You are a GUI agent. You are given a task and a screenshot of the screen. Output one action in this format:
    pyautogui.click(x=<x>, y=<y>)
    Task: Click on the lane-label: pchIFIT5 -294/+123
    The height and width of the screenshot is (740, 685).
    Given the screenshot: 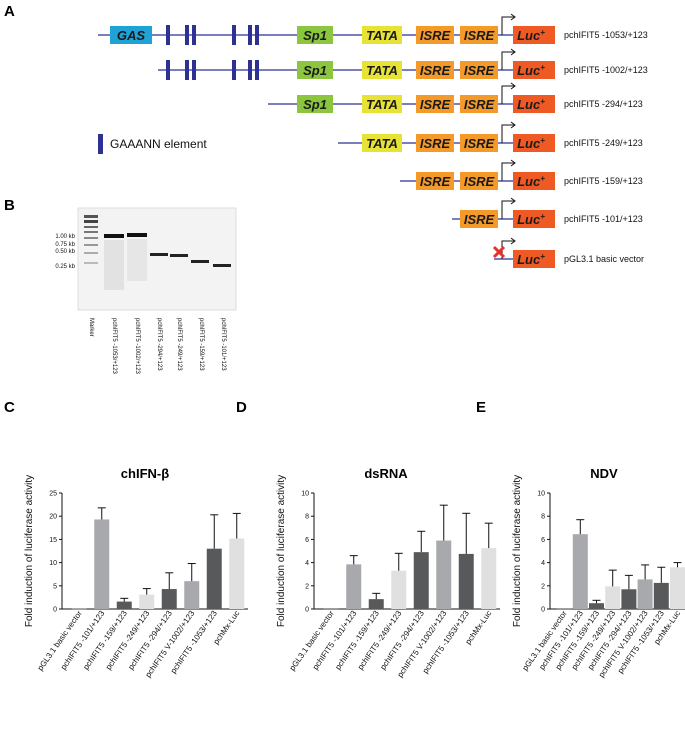 What is the action you would take?
    pyautogui.click(x=159, y=344)
    